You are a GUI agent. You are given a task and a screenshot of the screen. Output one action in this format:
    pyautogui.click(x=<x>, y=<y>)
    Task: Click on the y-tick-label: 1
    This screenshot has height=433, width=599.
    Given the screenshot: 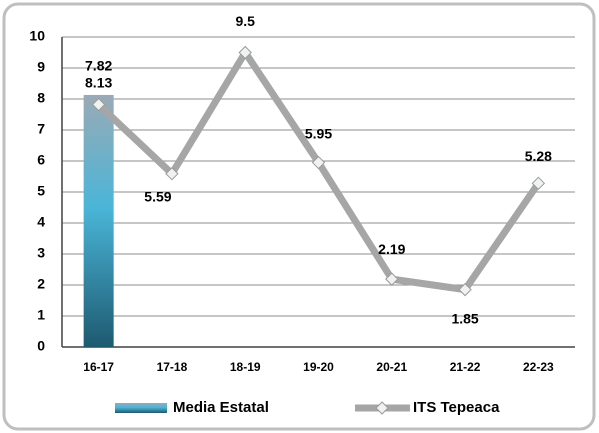 What is the action you would take?
    pyautogui.click(x=41, y=315)
    